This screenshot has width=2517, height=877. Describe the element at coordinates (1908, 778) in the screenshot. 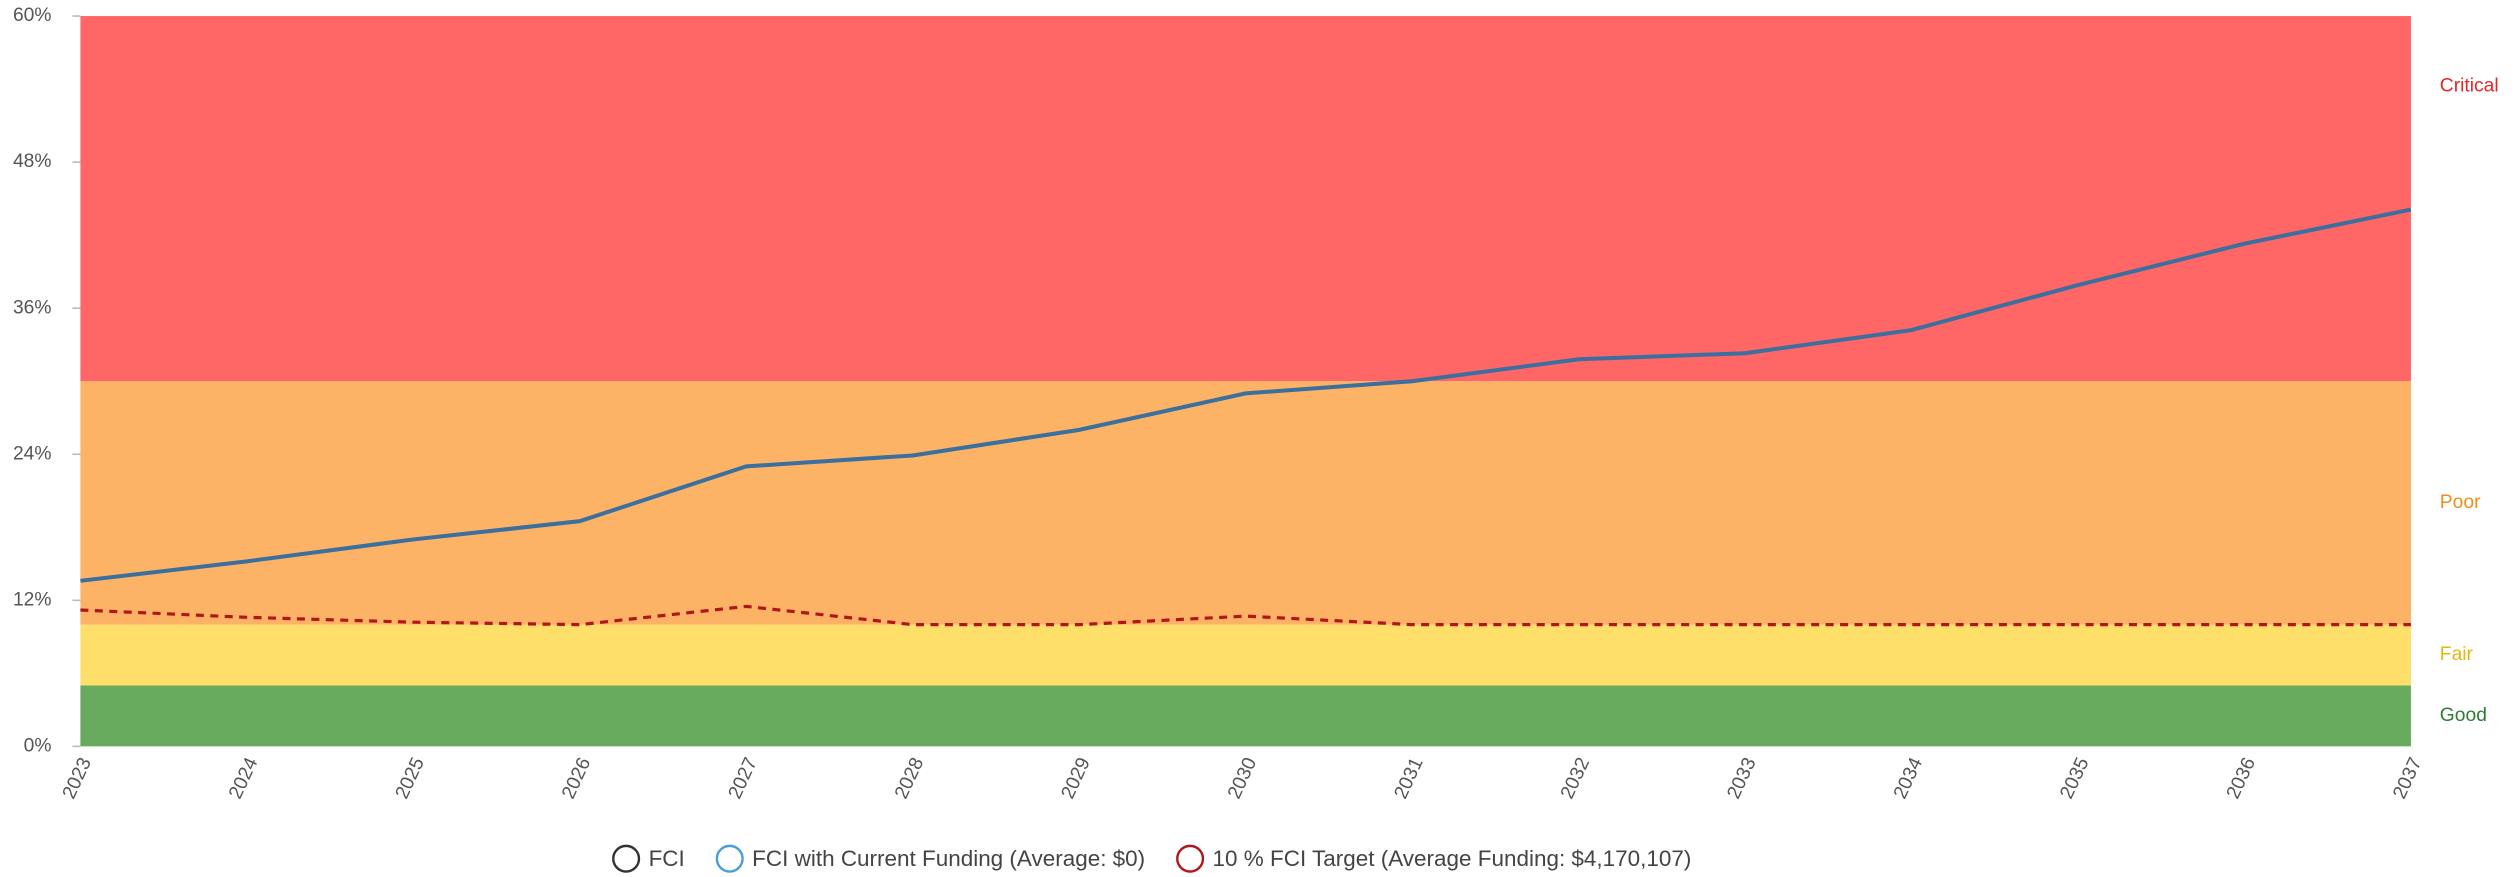

I see `x-tick-label: 2034` at that location.